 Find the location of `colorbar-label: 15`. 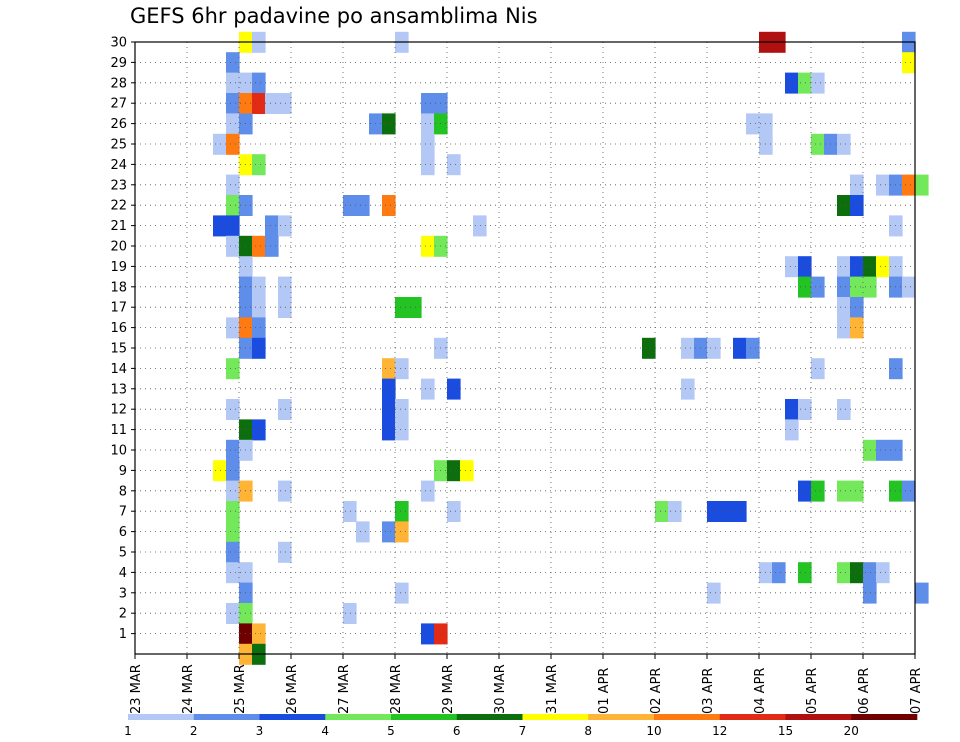

colorbar-label: 15 is located at coordinates (785, 731).